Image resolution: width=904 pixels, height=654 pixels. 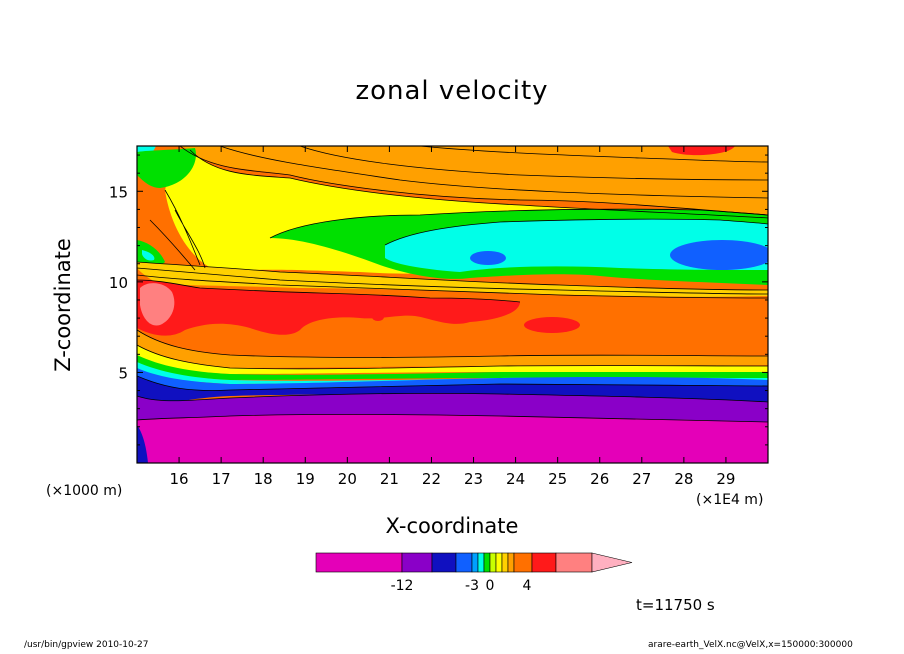 I want to click on contour-left-green-top, so click(x=166, y=168).